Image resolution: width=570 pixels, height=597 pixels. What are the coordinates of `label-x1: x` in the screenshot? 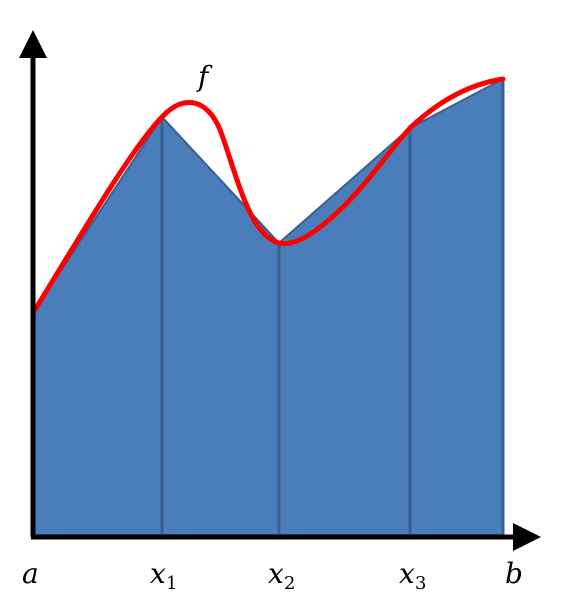 It's located at (158, 573).